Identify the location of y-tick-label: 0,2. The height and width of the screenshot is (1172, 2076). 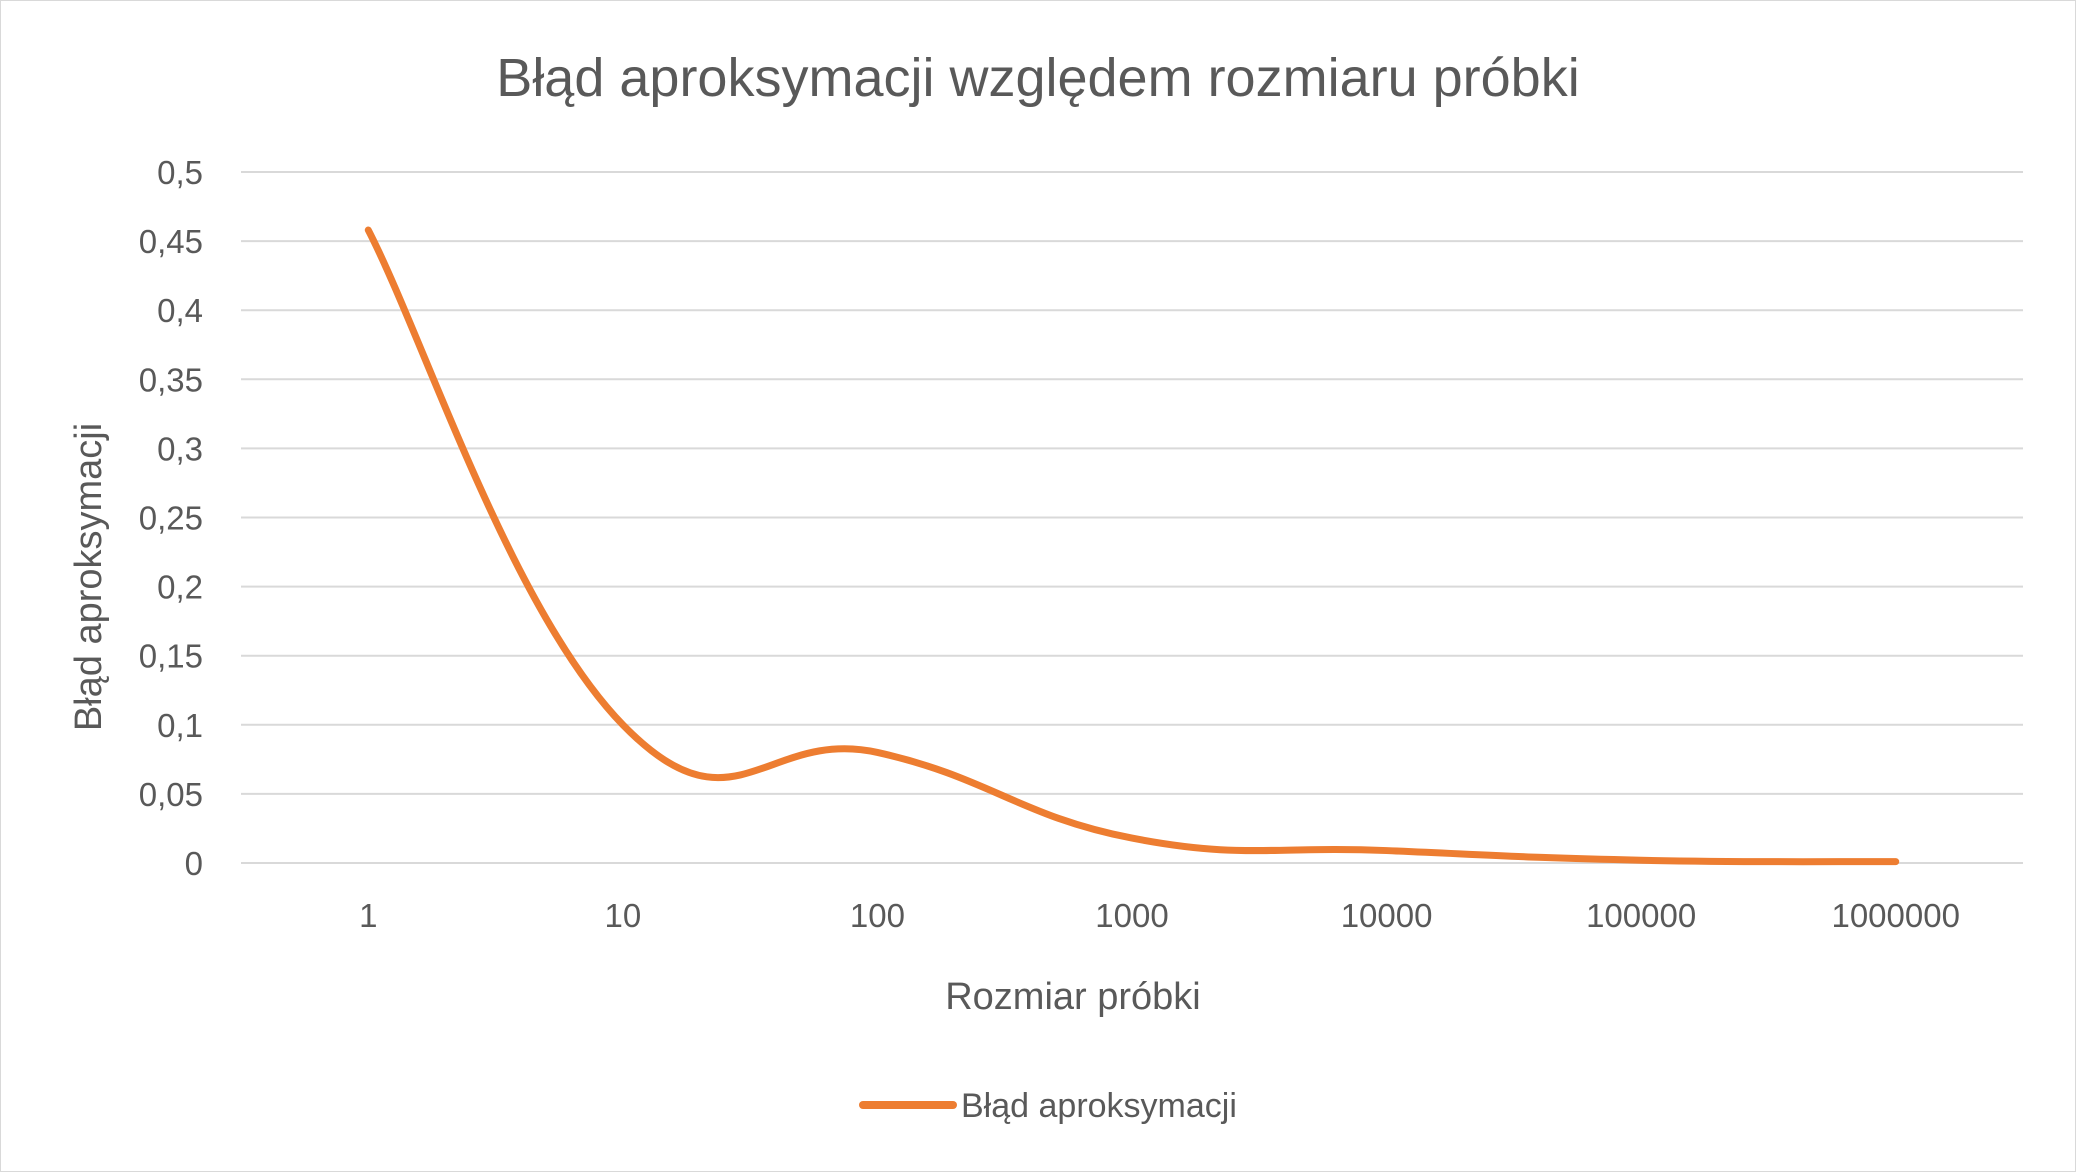
(180, 587).